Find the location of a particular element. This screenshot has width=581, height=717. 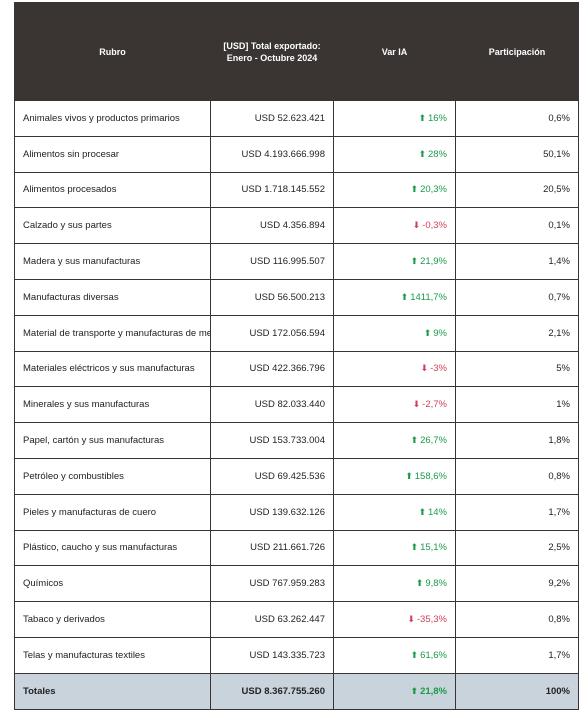

cell-text: 16% is located at coordinates (437, 118).